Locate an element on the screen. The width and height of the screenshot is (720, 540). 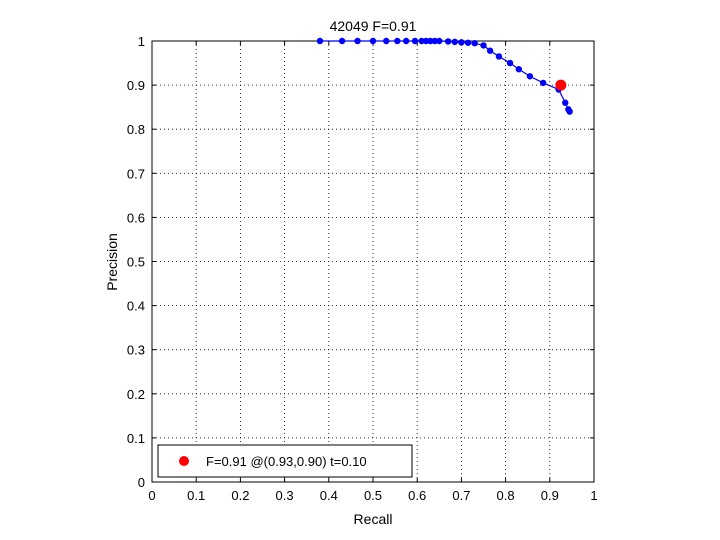
y-tick-label: 1 is located at coordinates (141, 41).